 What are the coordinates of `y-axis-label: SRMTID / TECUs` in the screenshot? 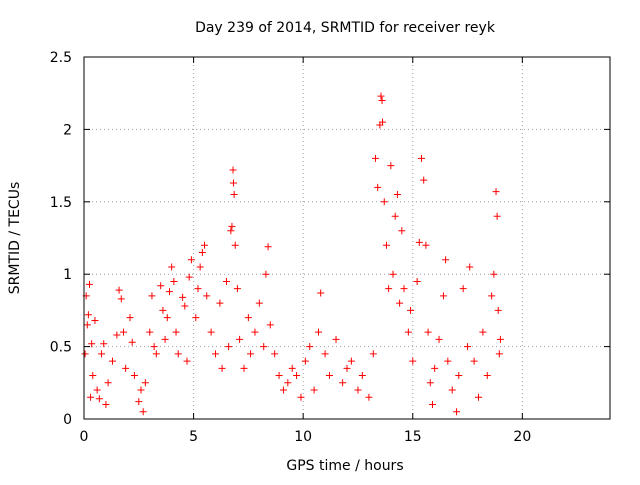 It's located at (15, 238).